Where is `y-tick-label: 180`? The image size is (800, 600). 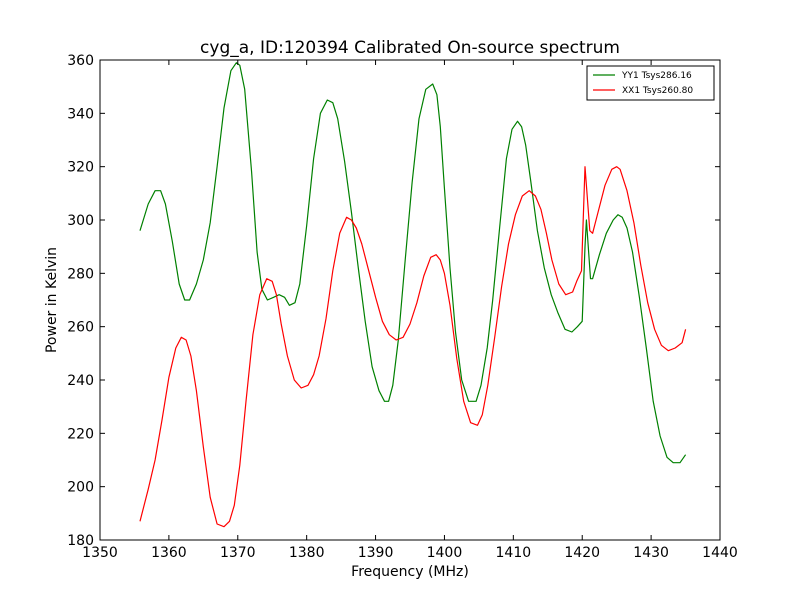
y-tick-label: 180 is located at coordinates (80, 541).